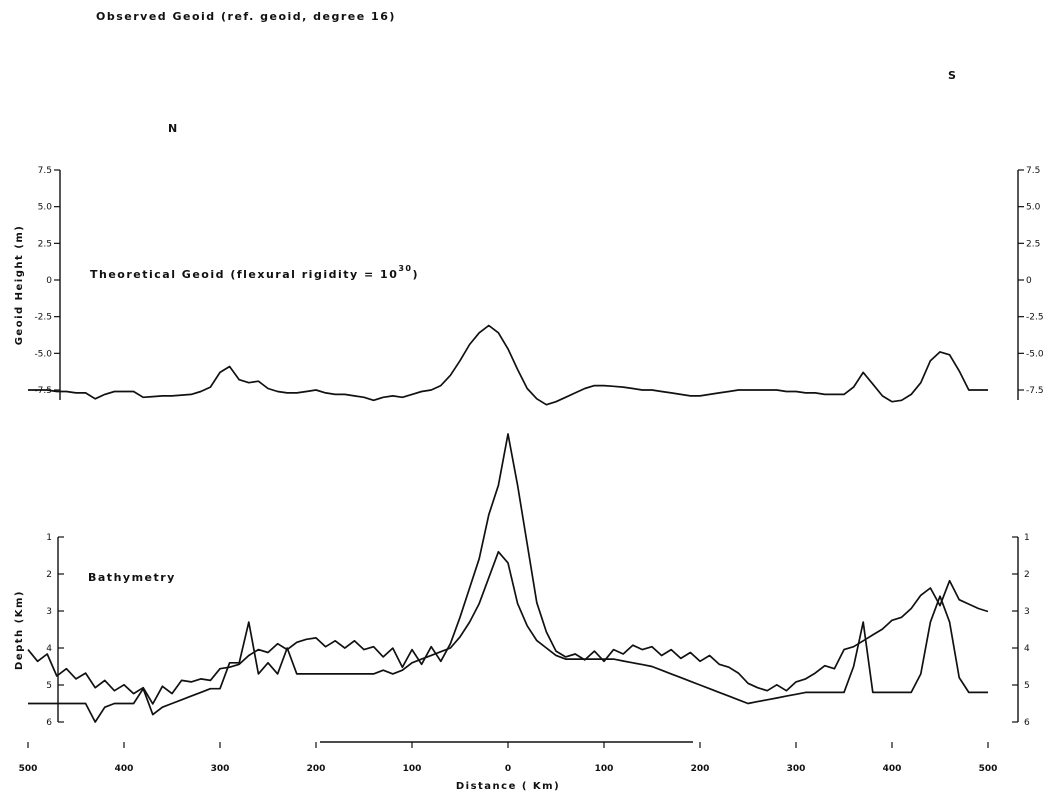  I want to click on observed-geoid-title: Observed Geoid (ref. geoid, degree 16), so click(246, 16).